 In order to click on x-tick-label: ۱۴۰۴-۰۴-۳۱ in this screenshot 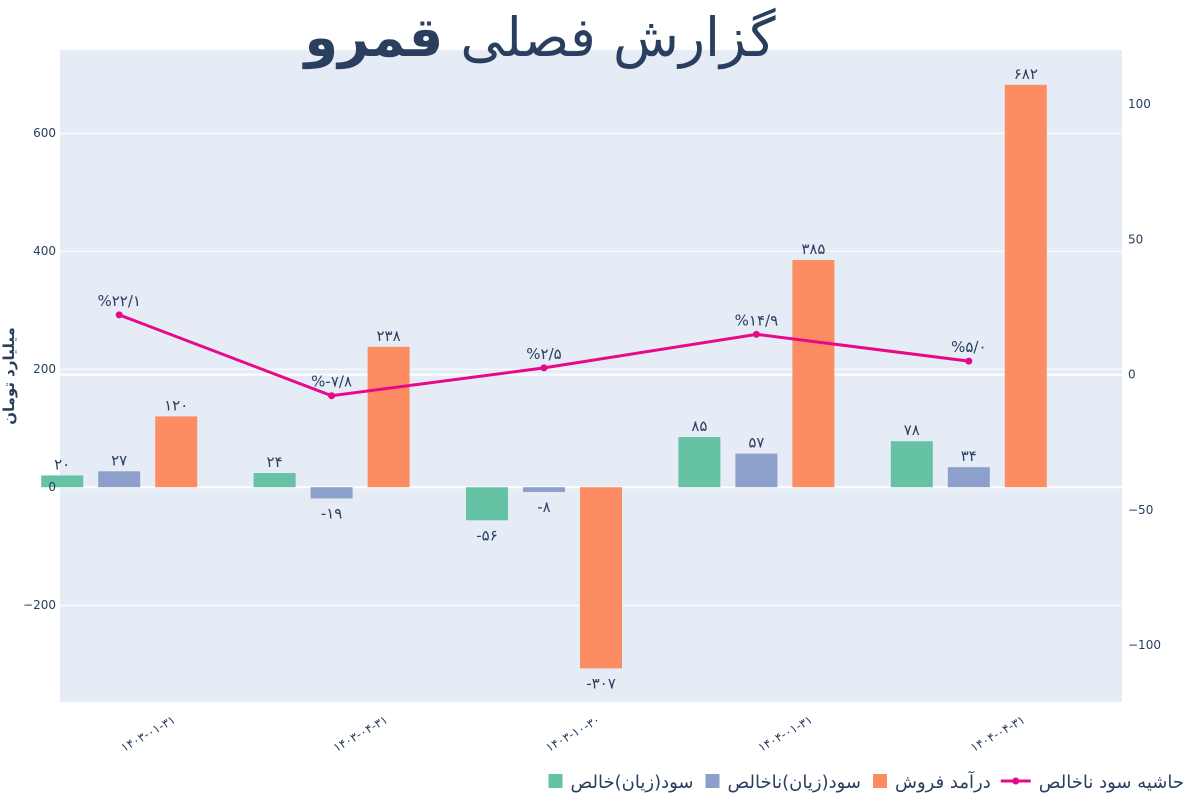, I will do `click(997, 733)`.